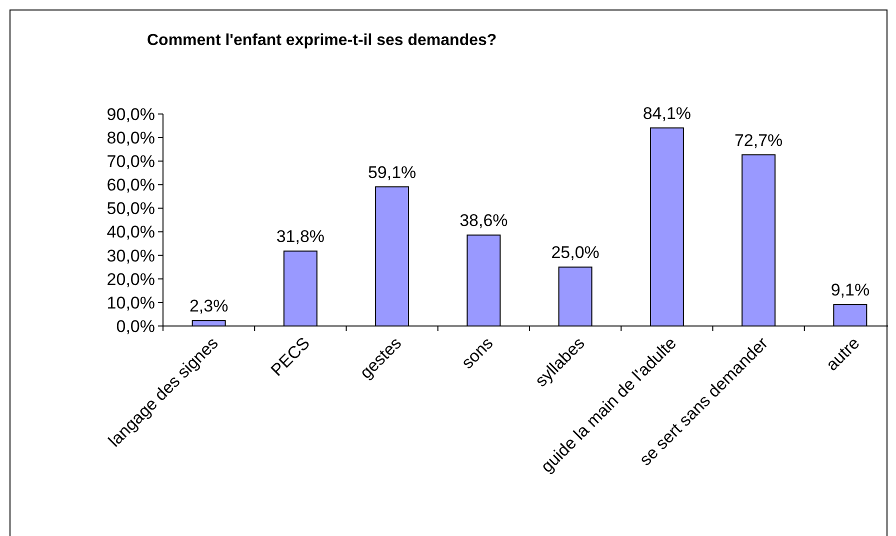  I want to click on data-label: 31,8%, so click(300, 236).